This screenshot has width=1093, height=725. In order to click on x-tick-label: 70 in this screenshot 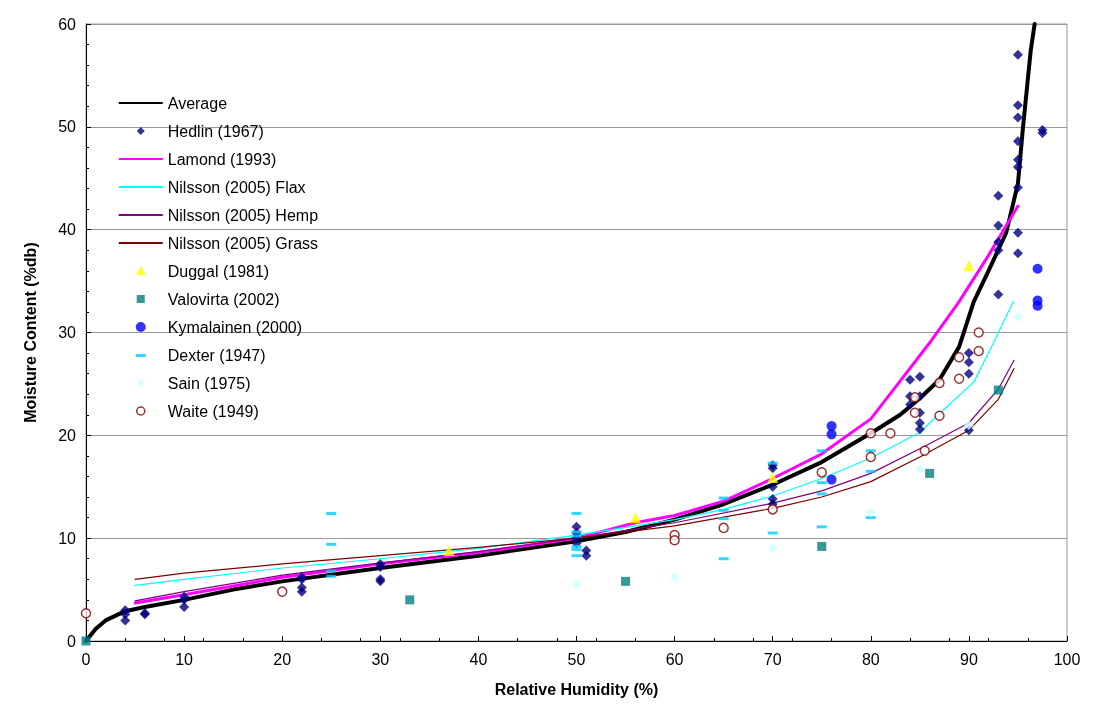, I will do `click(772, 659)`.